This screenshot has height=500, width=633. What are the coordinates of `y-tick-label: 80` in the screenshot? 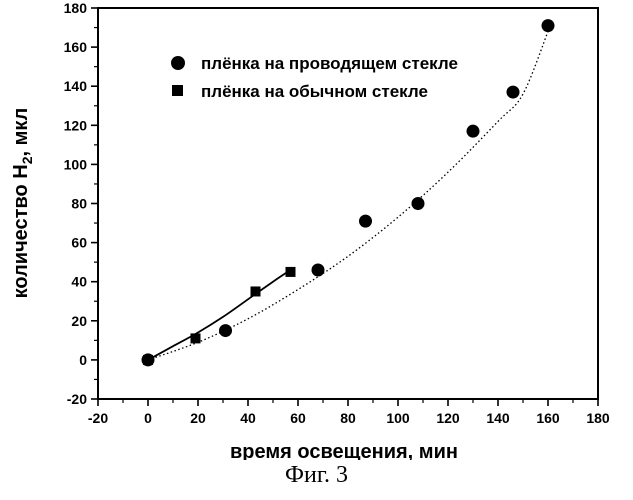 It's located at (79, 204).